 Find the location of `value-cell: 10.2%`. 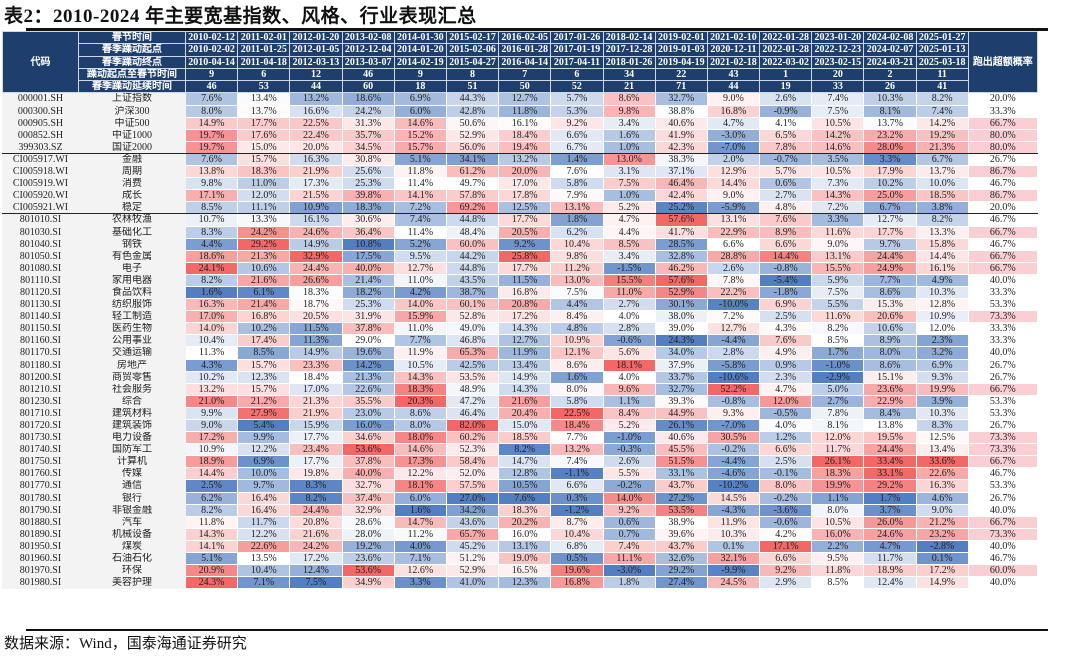

value-cell: 10.2% is located at coordinates (211, 377).